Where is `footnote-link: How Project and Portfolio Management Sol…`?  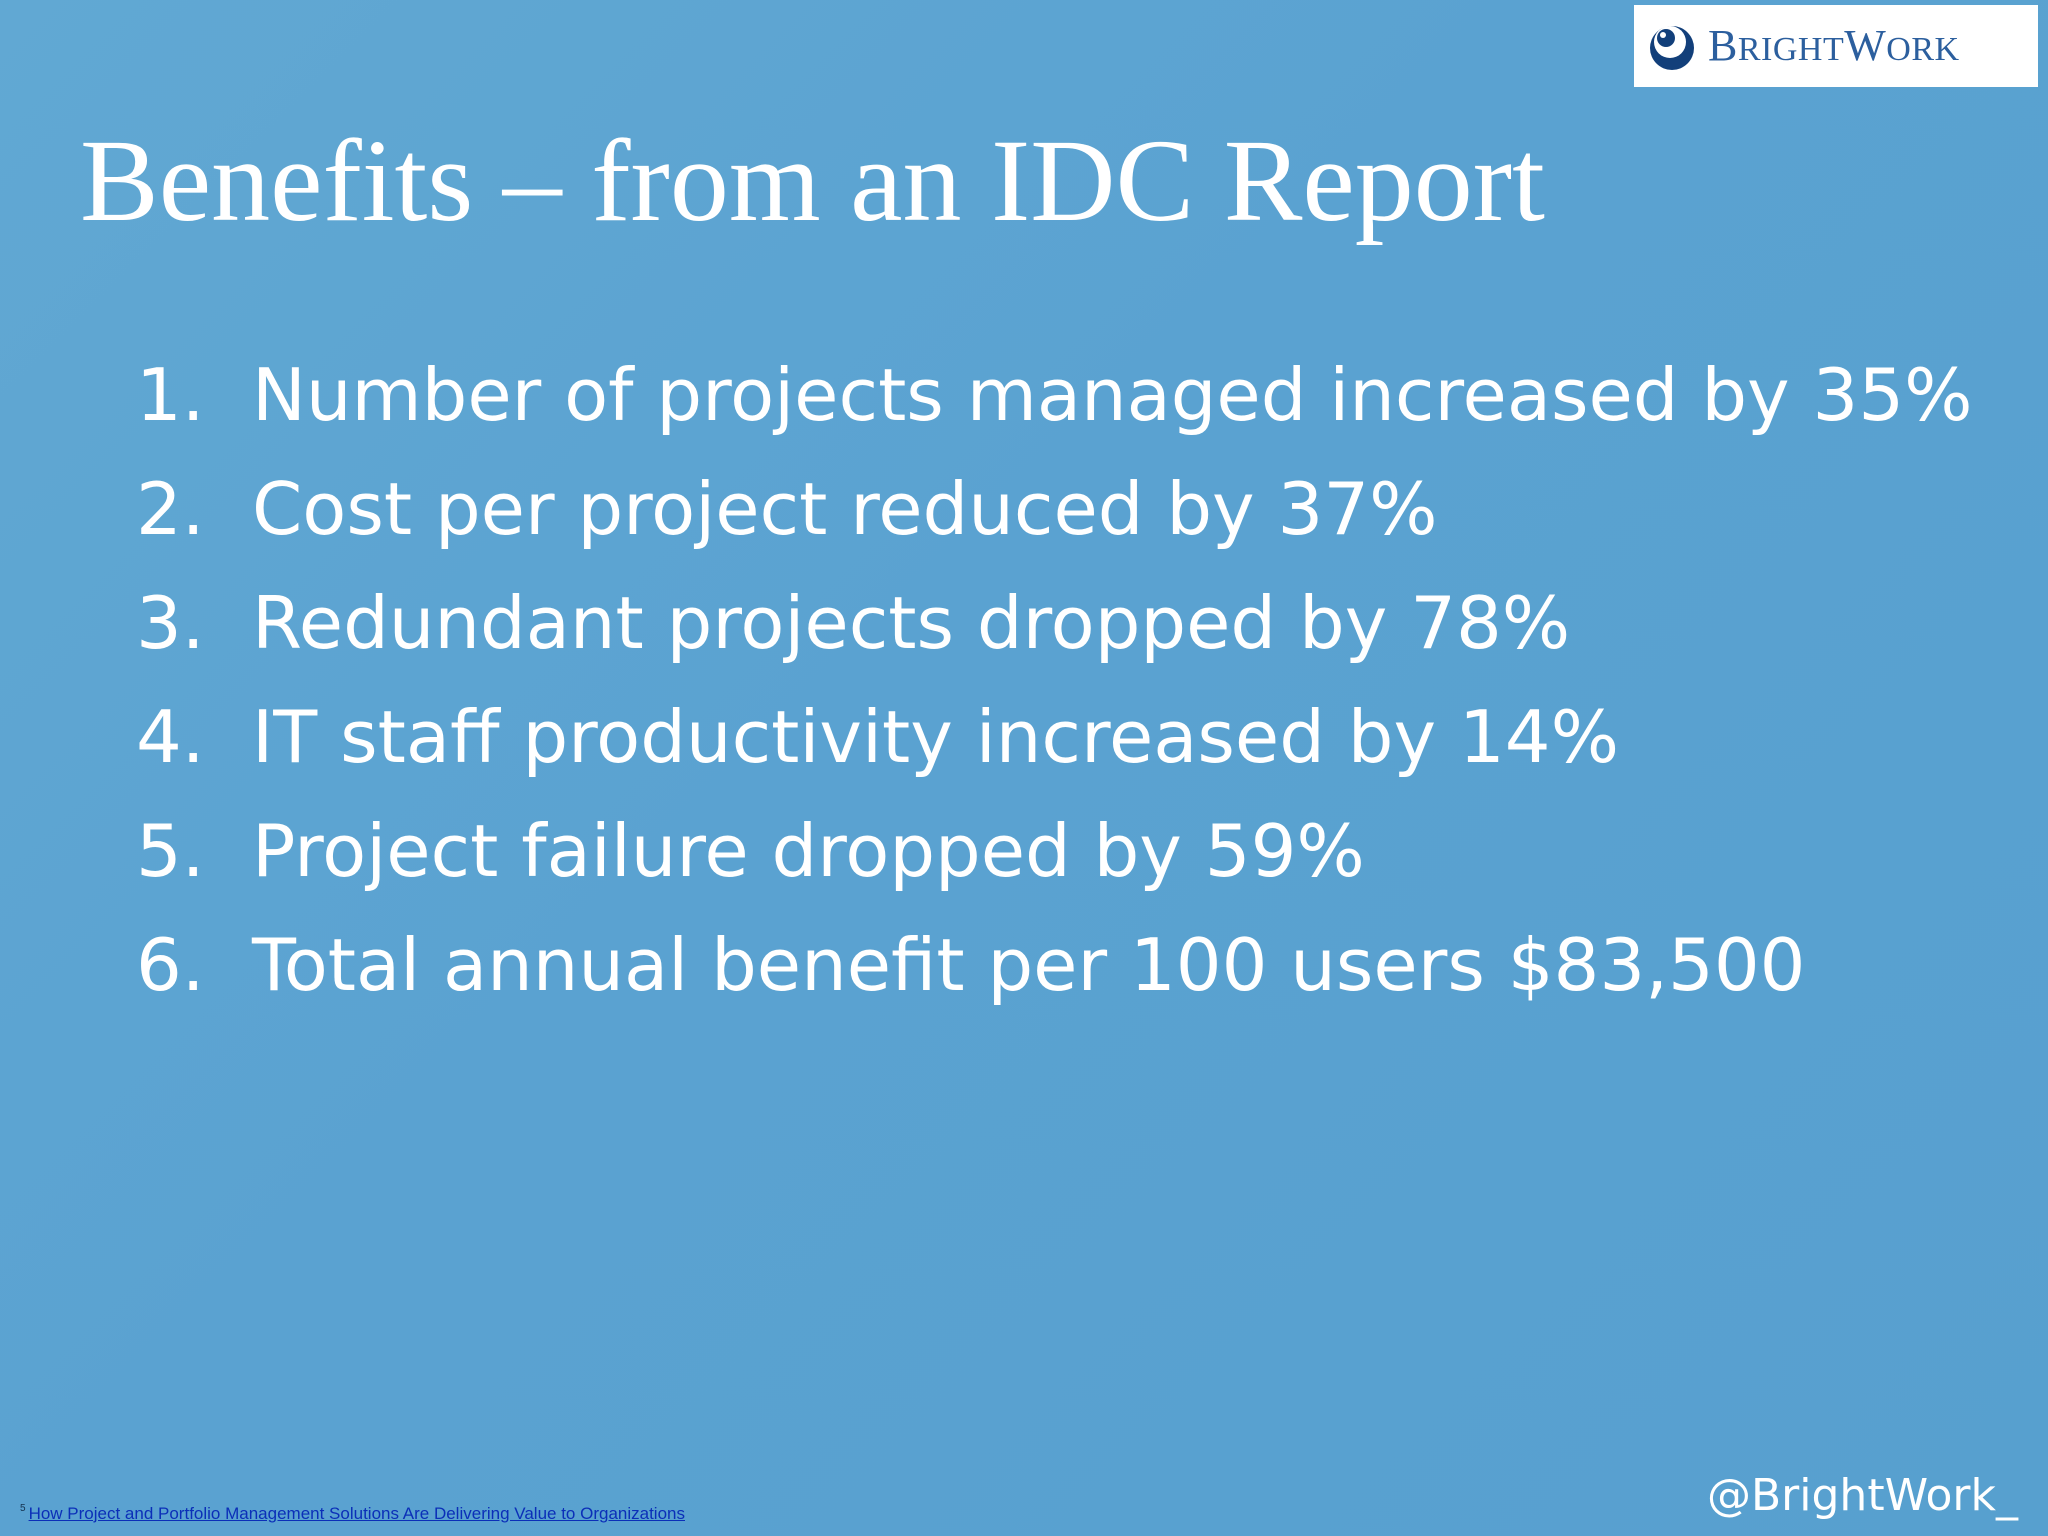 footnote-link: How Project and Portfolio Management Sol… is located at coordinates (356, 1513).